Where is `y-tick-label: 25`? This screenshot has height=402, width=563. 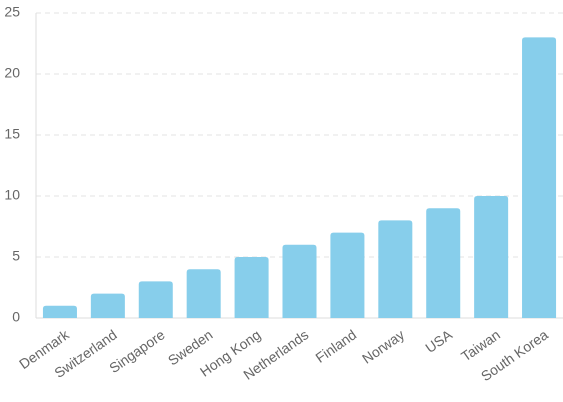 y-tick-label: 25 is located at coordinates (12, 12).